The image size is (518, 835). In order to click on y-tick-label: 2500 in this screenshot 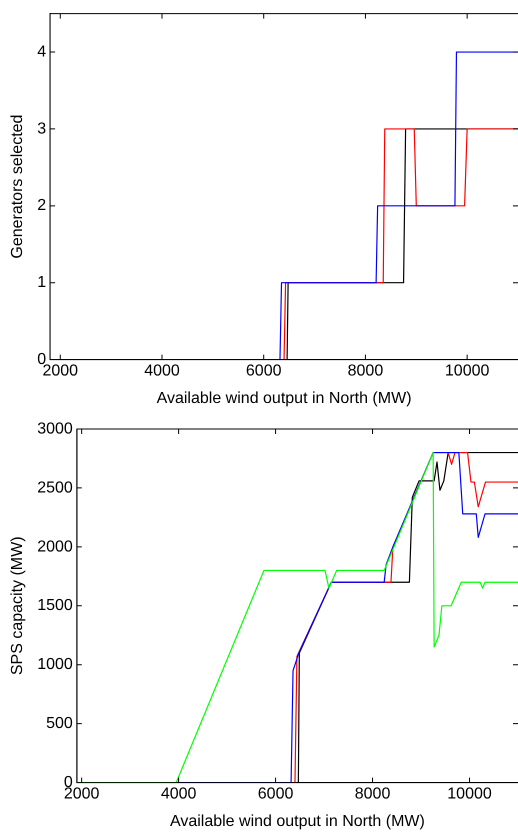, I will do `click(55, 487)`.